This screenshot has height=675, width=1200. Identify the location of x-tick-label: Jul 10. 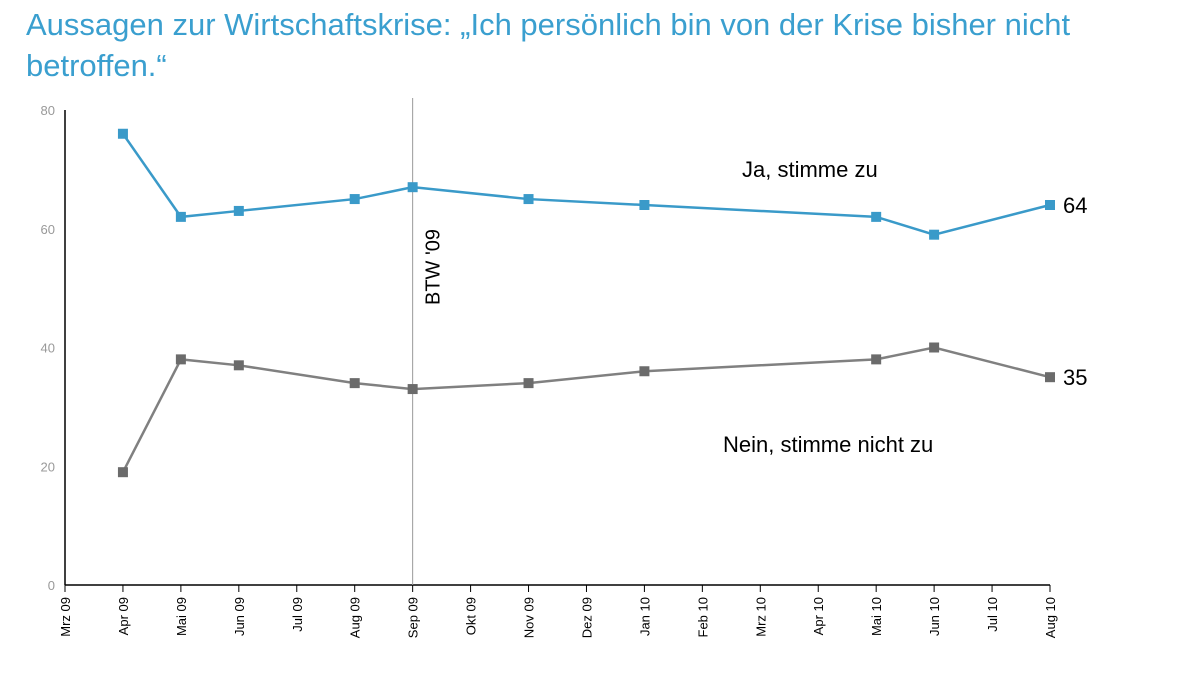
(992, 614).